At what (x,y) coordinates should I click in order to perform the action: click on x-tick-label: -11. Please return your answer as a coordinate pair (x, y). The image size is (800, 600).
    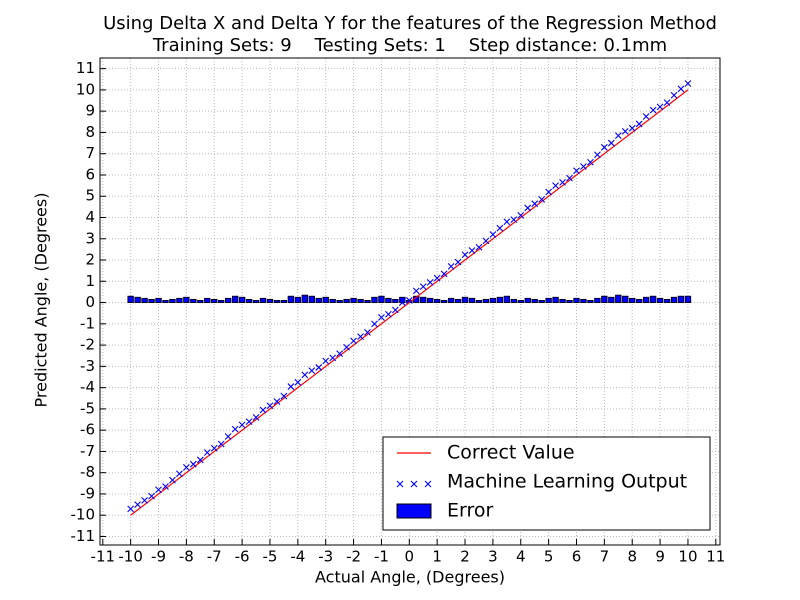
    Looking at the image, I should click on (103, 557).